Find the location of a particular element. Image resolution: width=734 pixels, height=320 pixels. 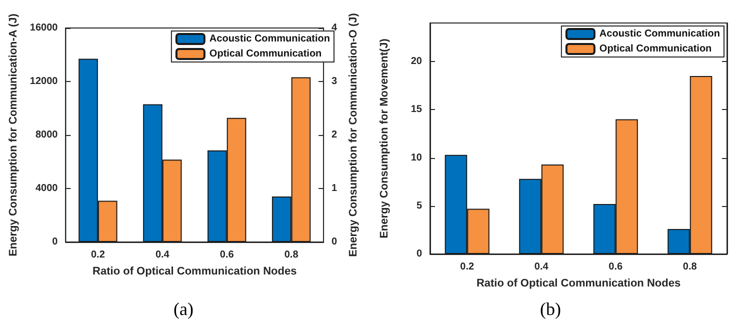

y-tick-label: 15 is located at coordinates (416, 110).